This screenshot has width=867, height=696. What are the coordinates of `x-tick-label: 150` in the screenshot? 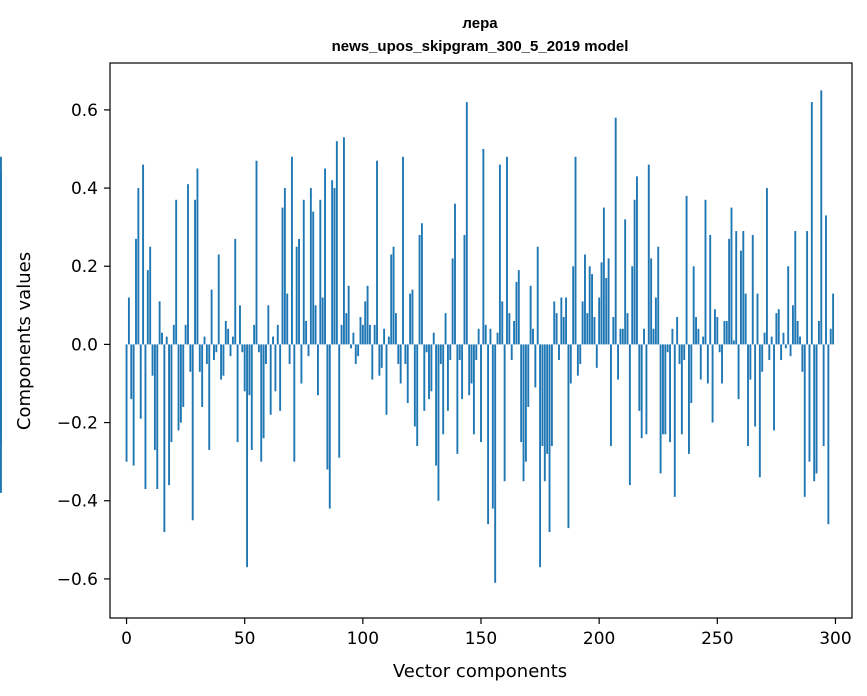 It's located at (481, 639).